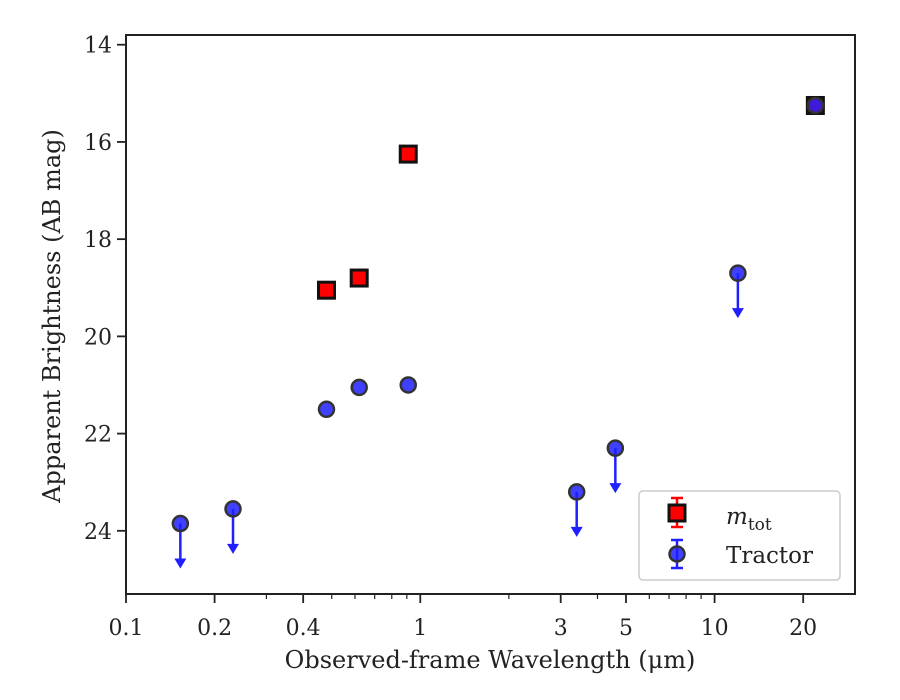  I want to click on x-tick-label: 0.1, so click(126, 628).